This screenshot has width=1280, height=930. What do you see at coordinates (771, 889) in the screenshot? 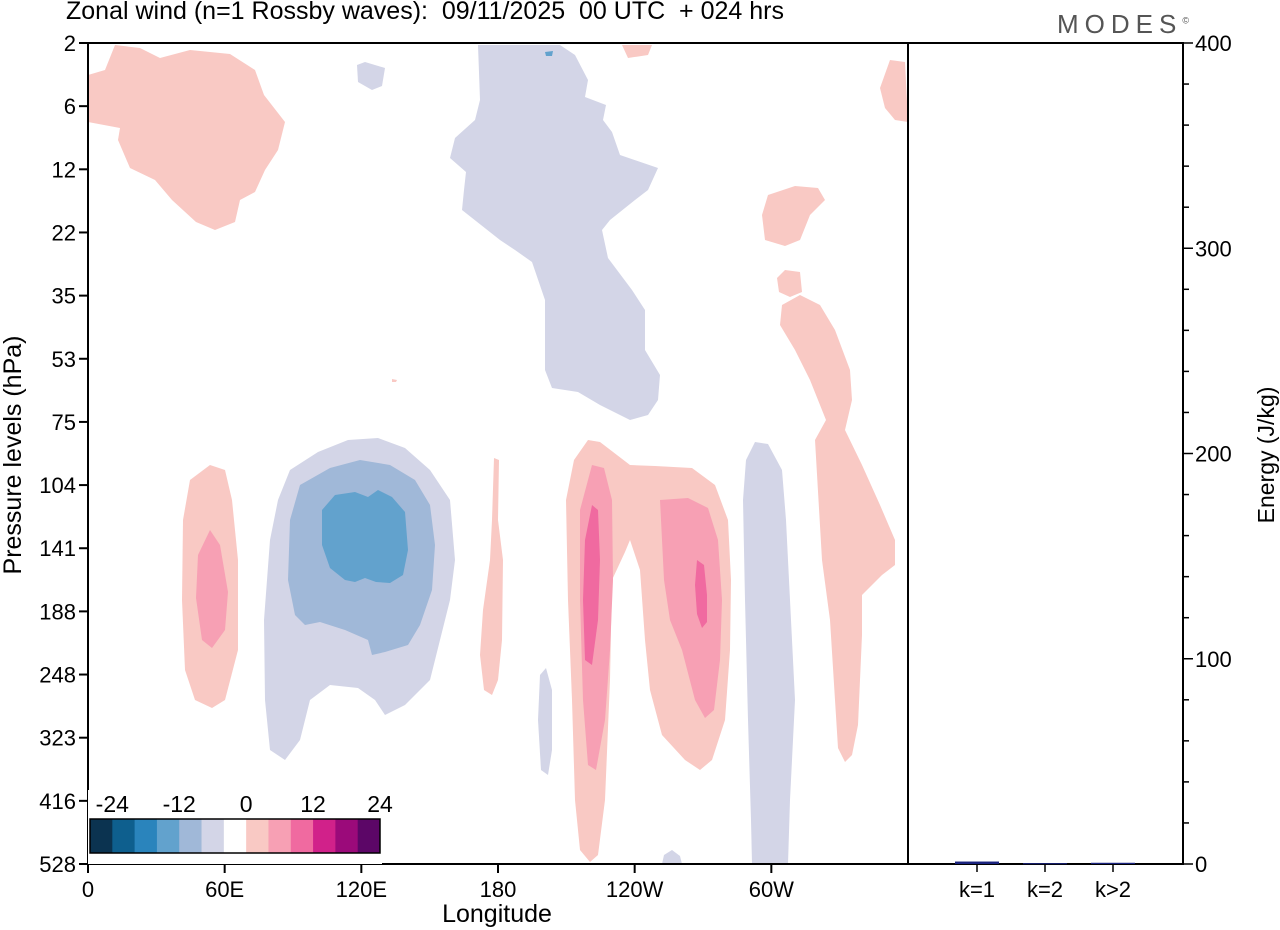
I see `x-tick-label: 60W` at bounding box center [771, 889].